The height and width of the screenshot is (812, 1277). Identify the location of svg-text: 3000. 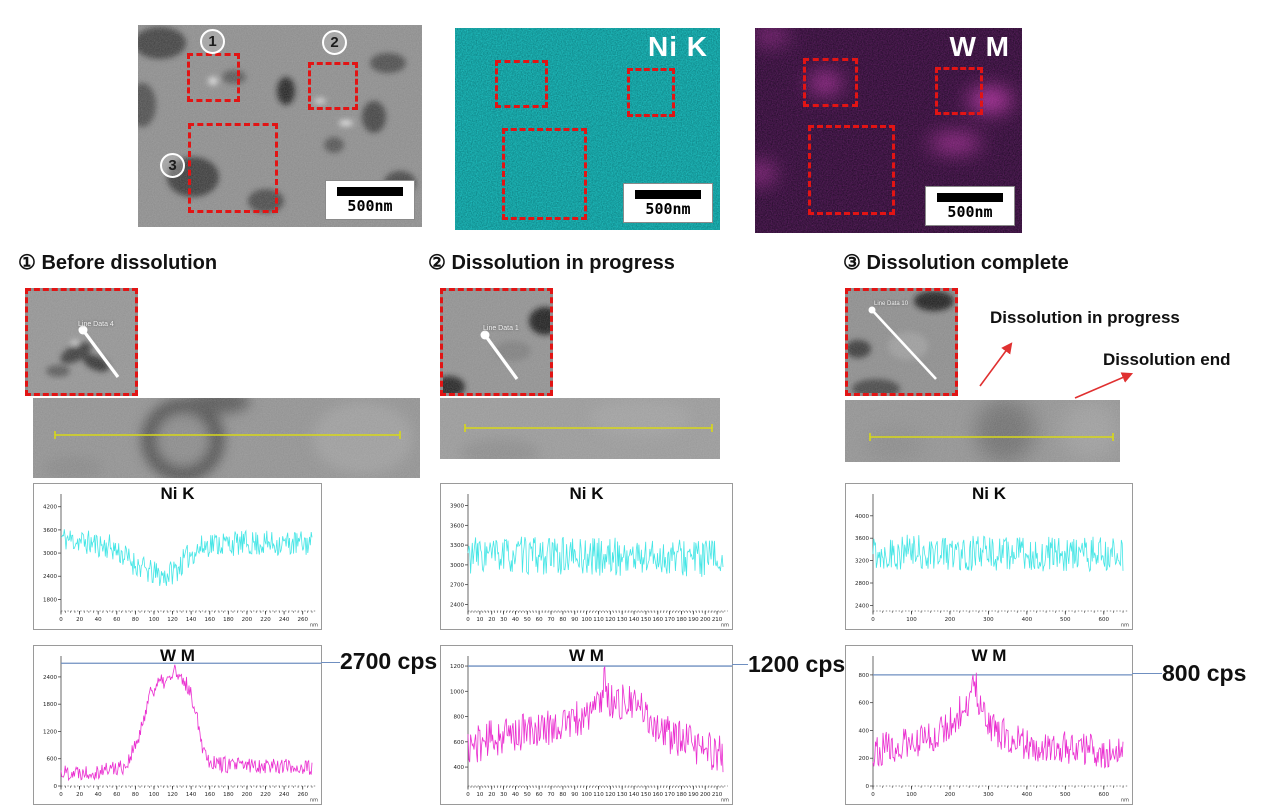
(50, 554).